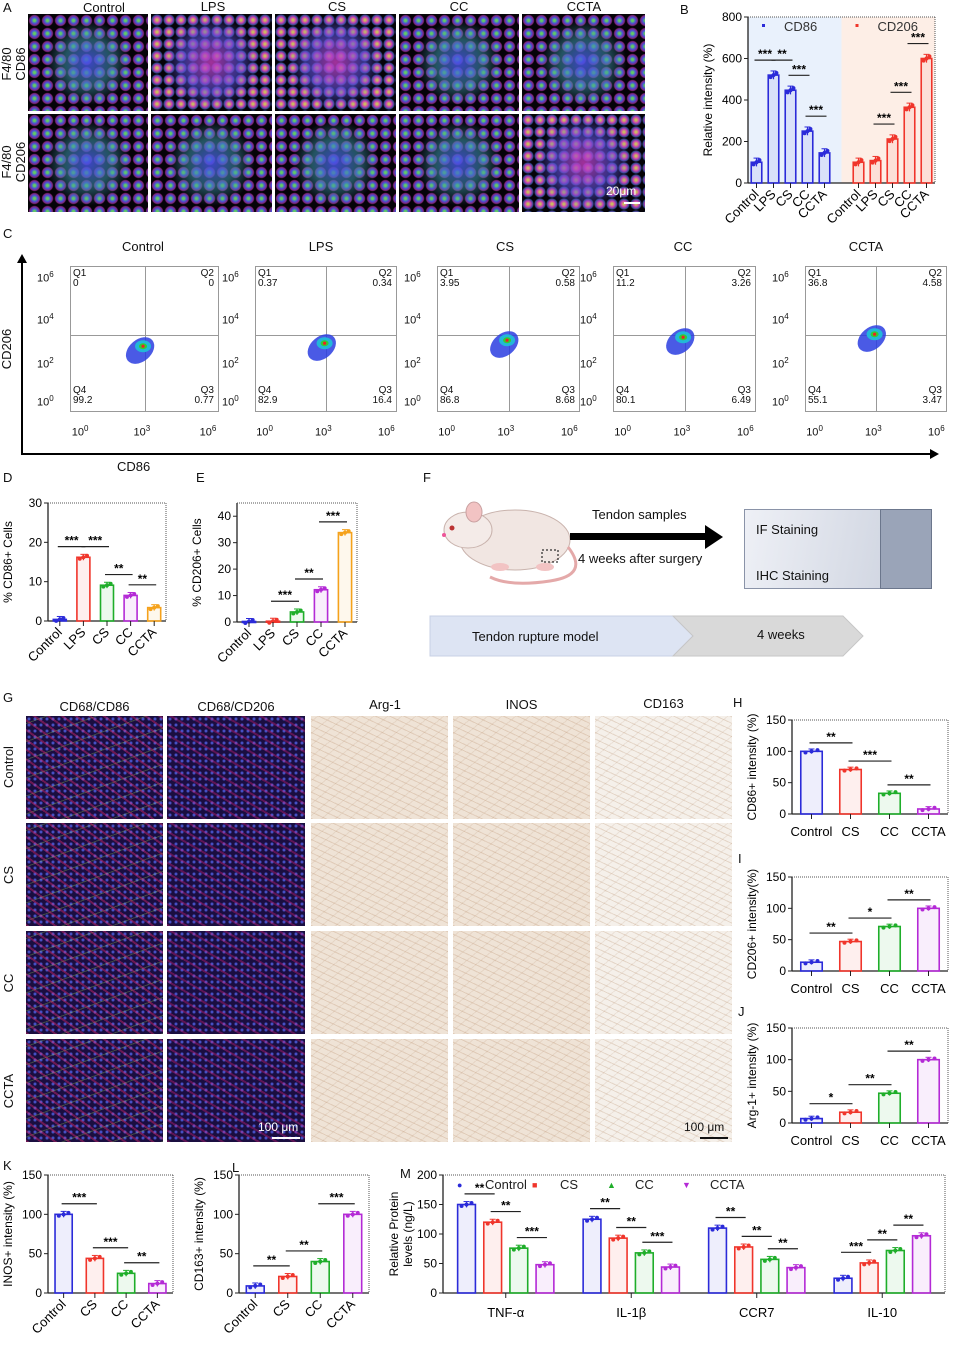 The width and height of the screenshot is (955, 1347). Describe the element at coordinates (786, 360) in the screenshot. I see `tick-exponent: 2` at that location.